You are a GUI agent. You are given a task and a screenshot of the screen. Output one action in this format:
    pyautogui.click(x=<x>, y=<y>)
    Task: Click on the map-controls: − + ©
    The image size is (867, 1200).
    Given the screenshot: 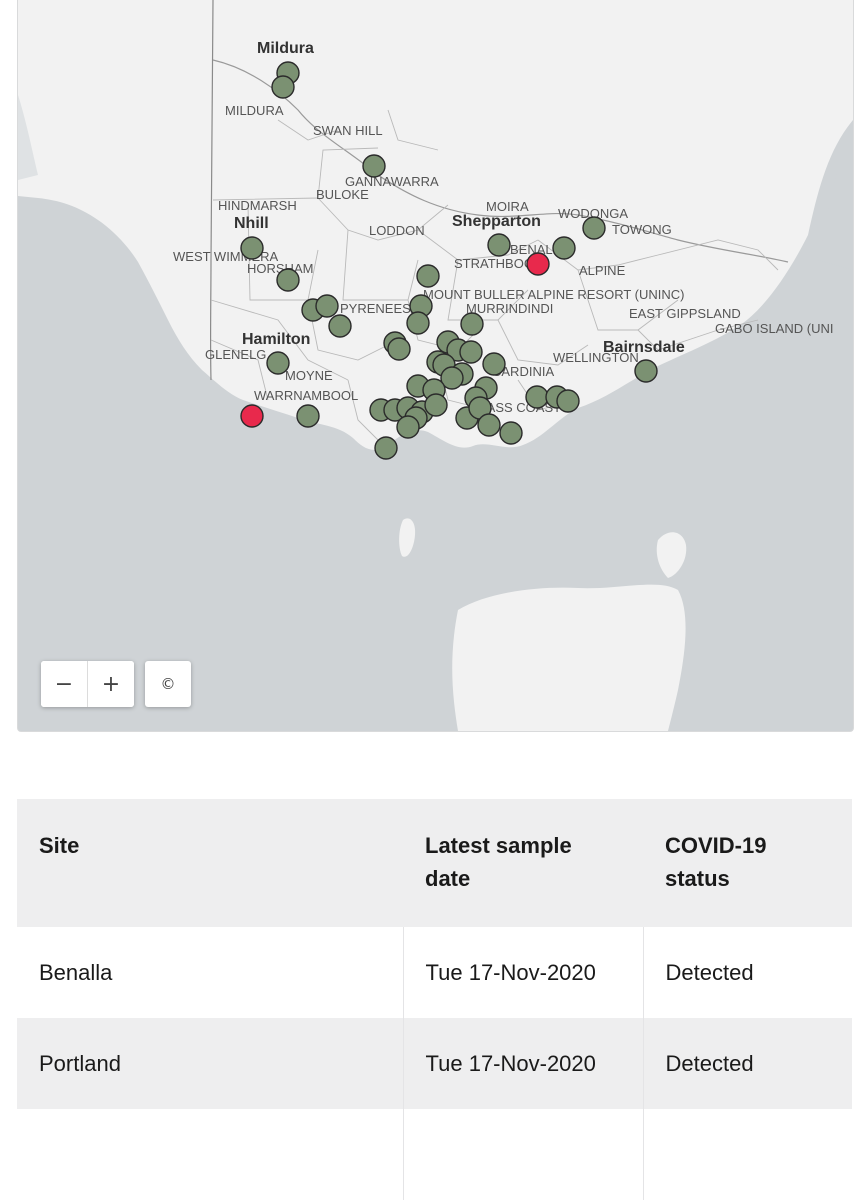 What is the action you would take?
    pyautogui.click(x=116, y=684)
    